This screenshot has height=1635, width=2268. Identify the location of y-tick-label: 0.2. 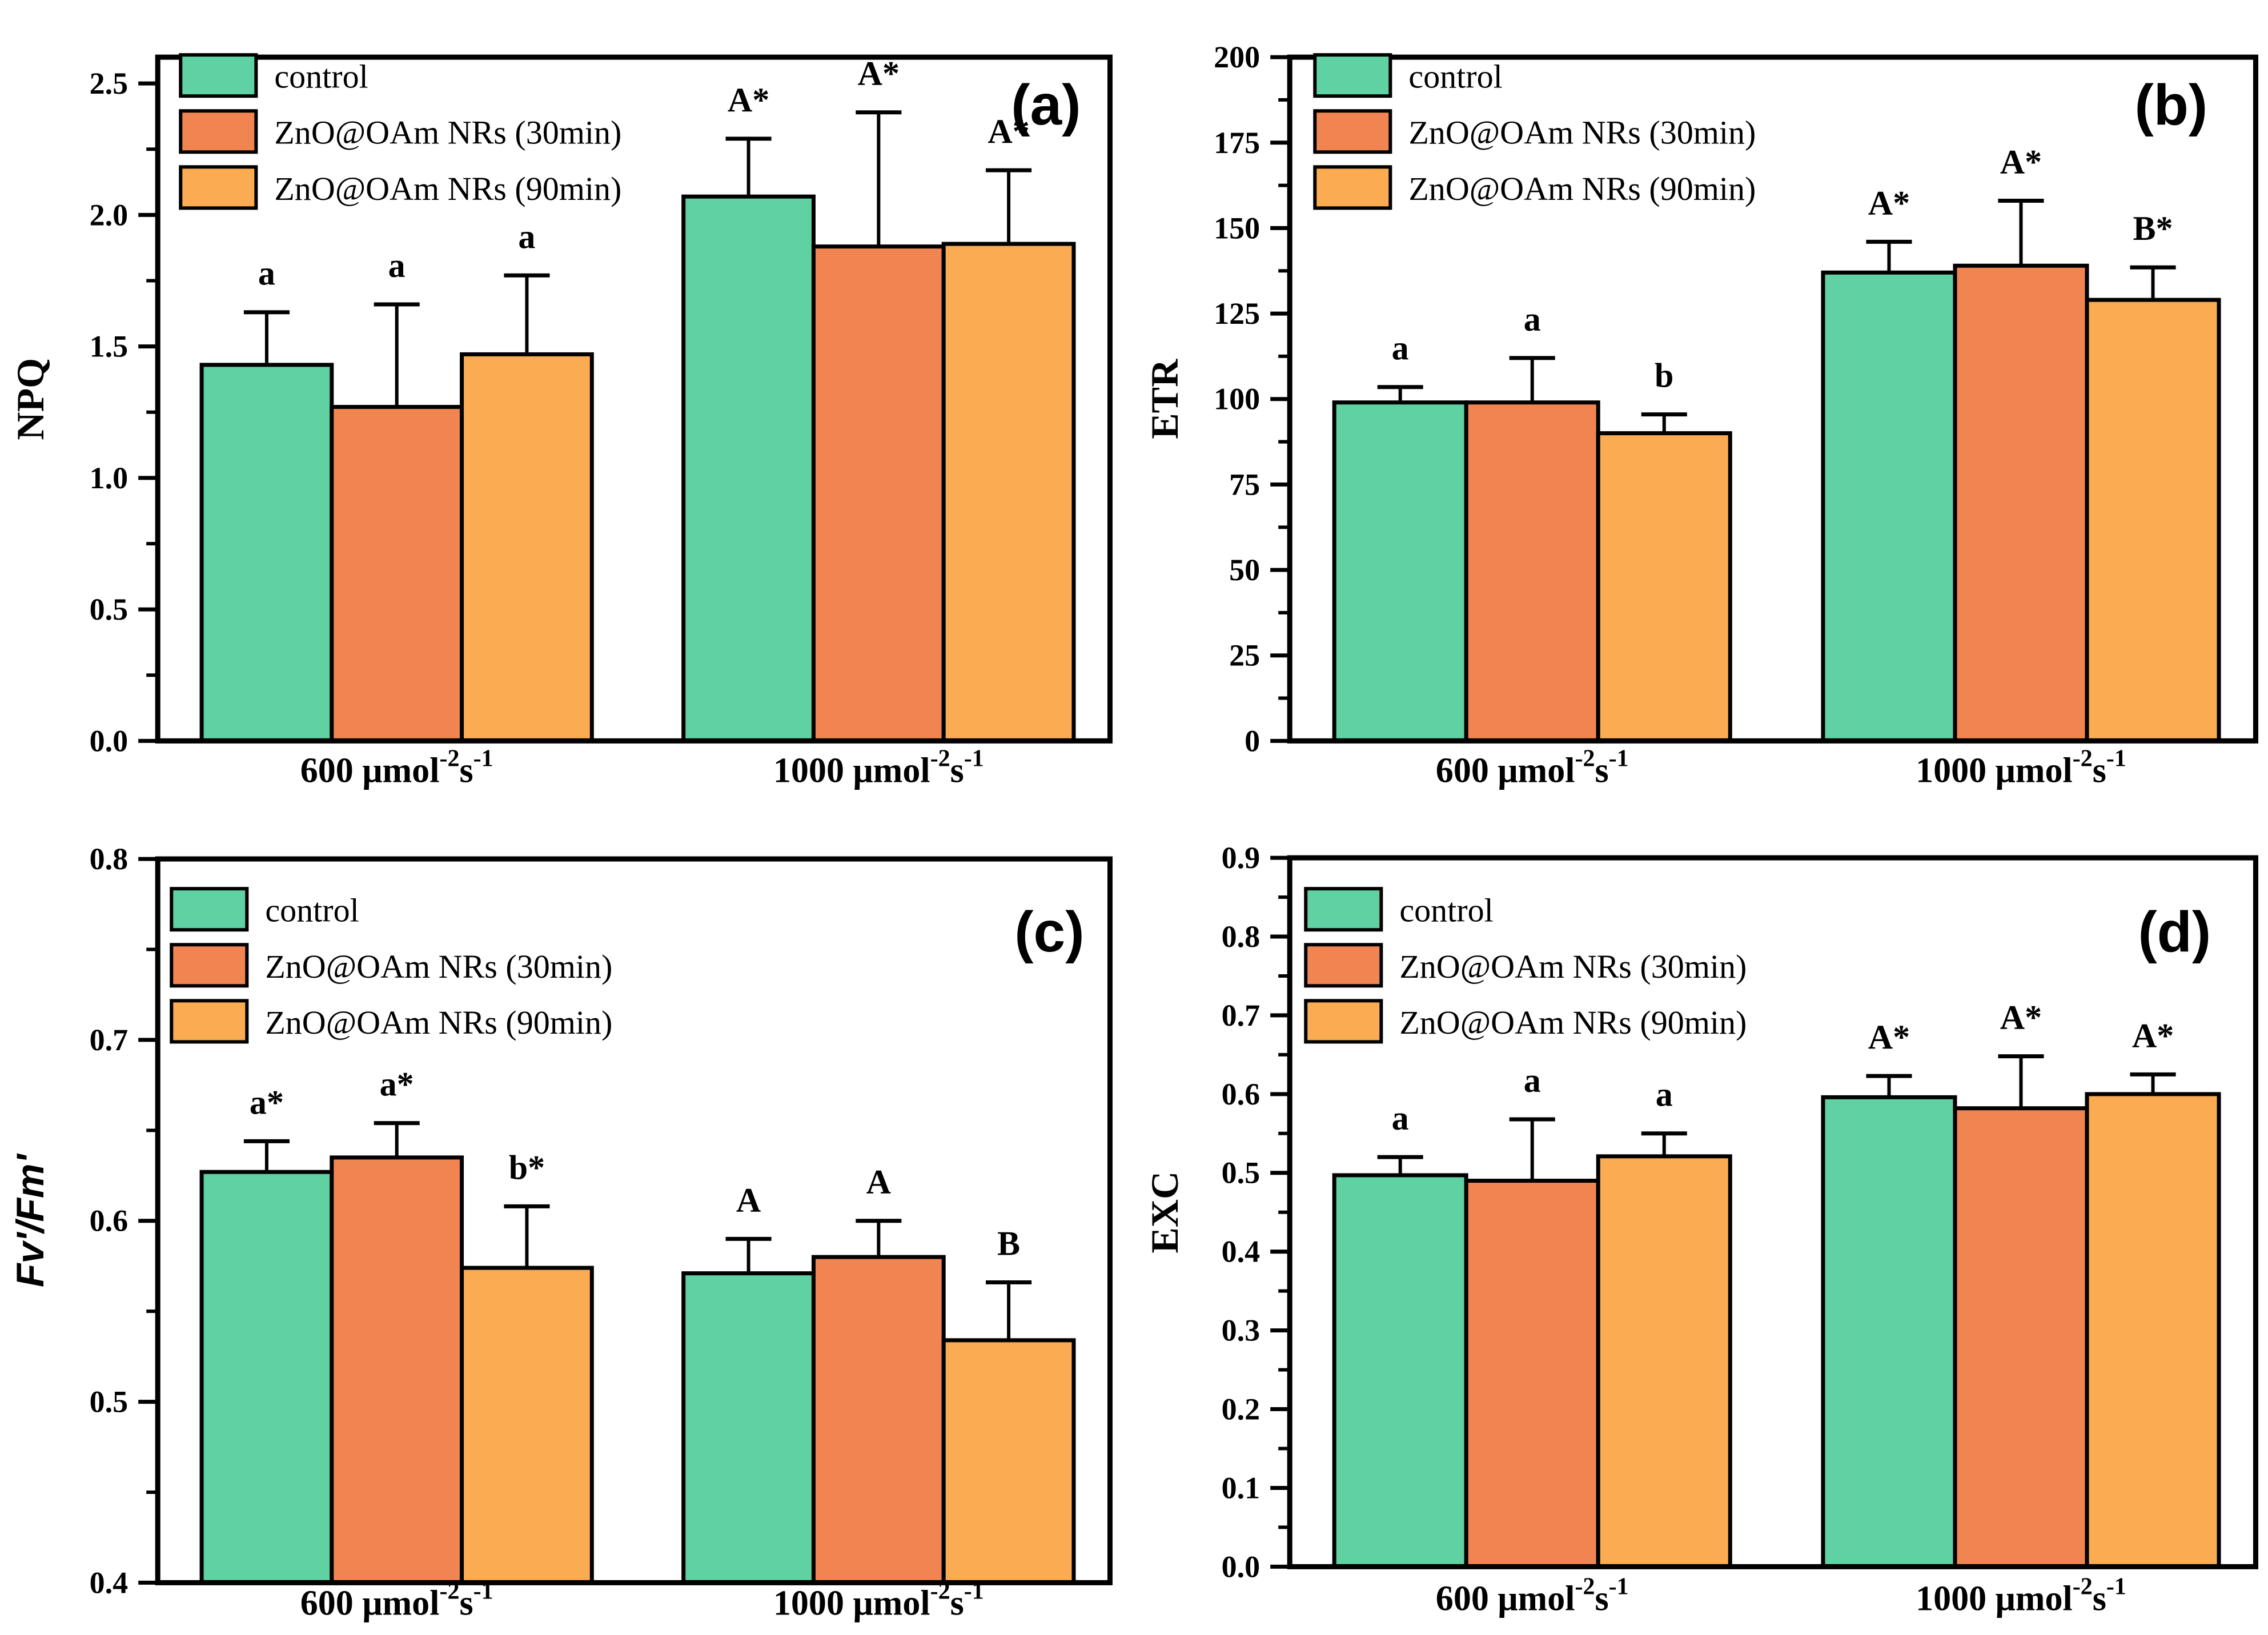
(1240, 1409).